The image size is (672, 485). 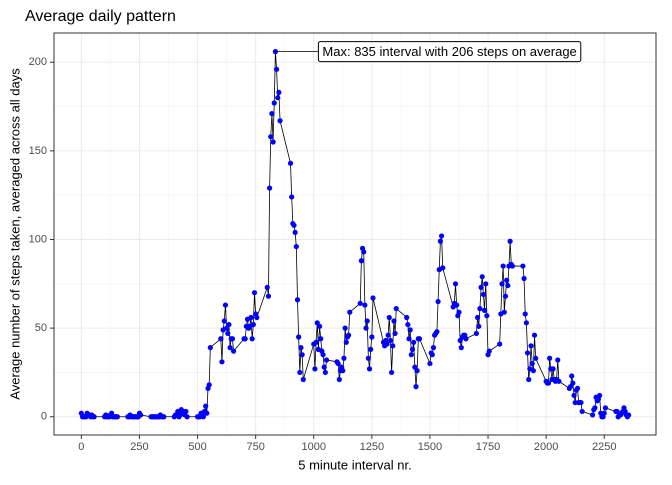 What do you see at coordinates (430, 447) in the screenshot?
I see `x-tick-label: 1500` at bounding box center [430, 447].